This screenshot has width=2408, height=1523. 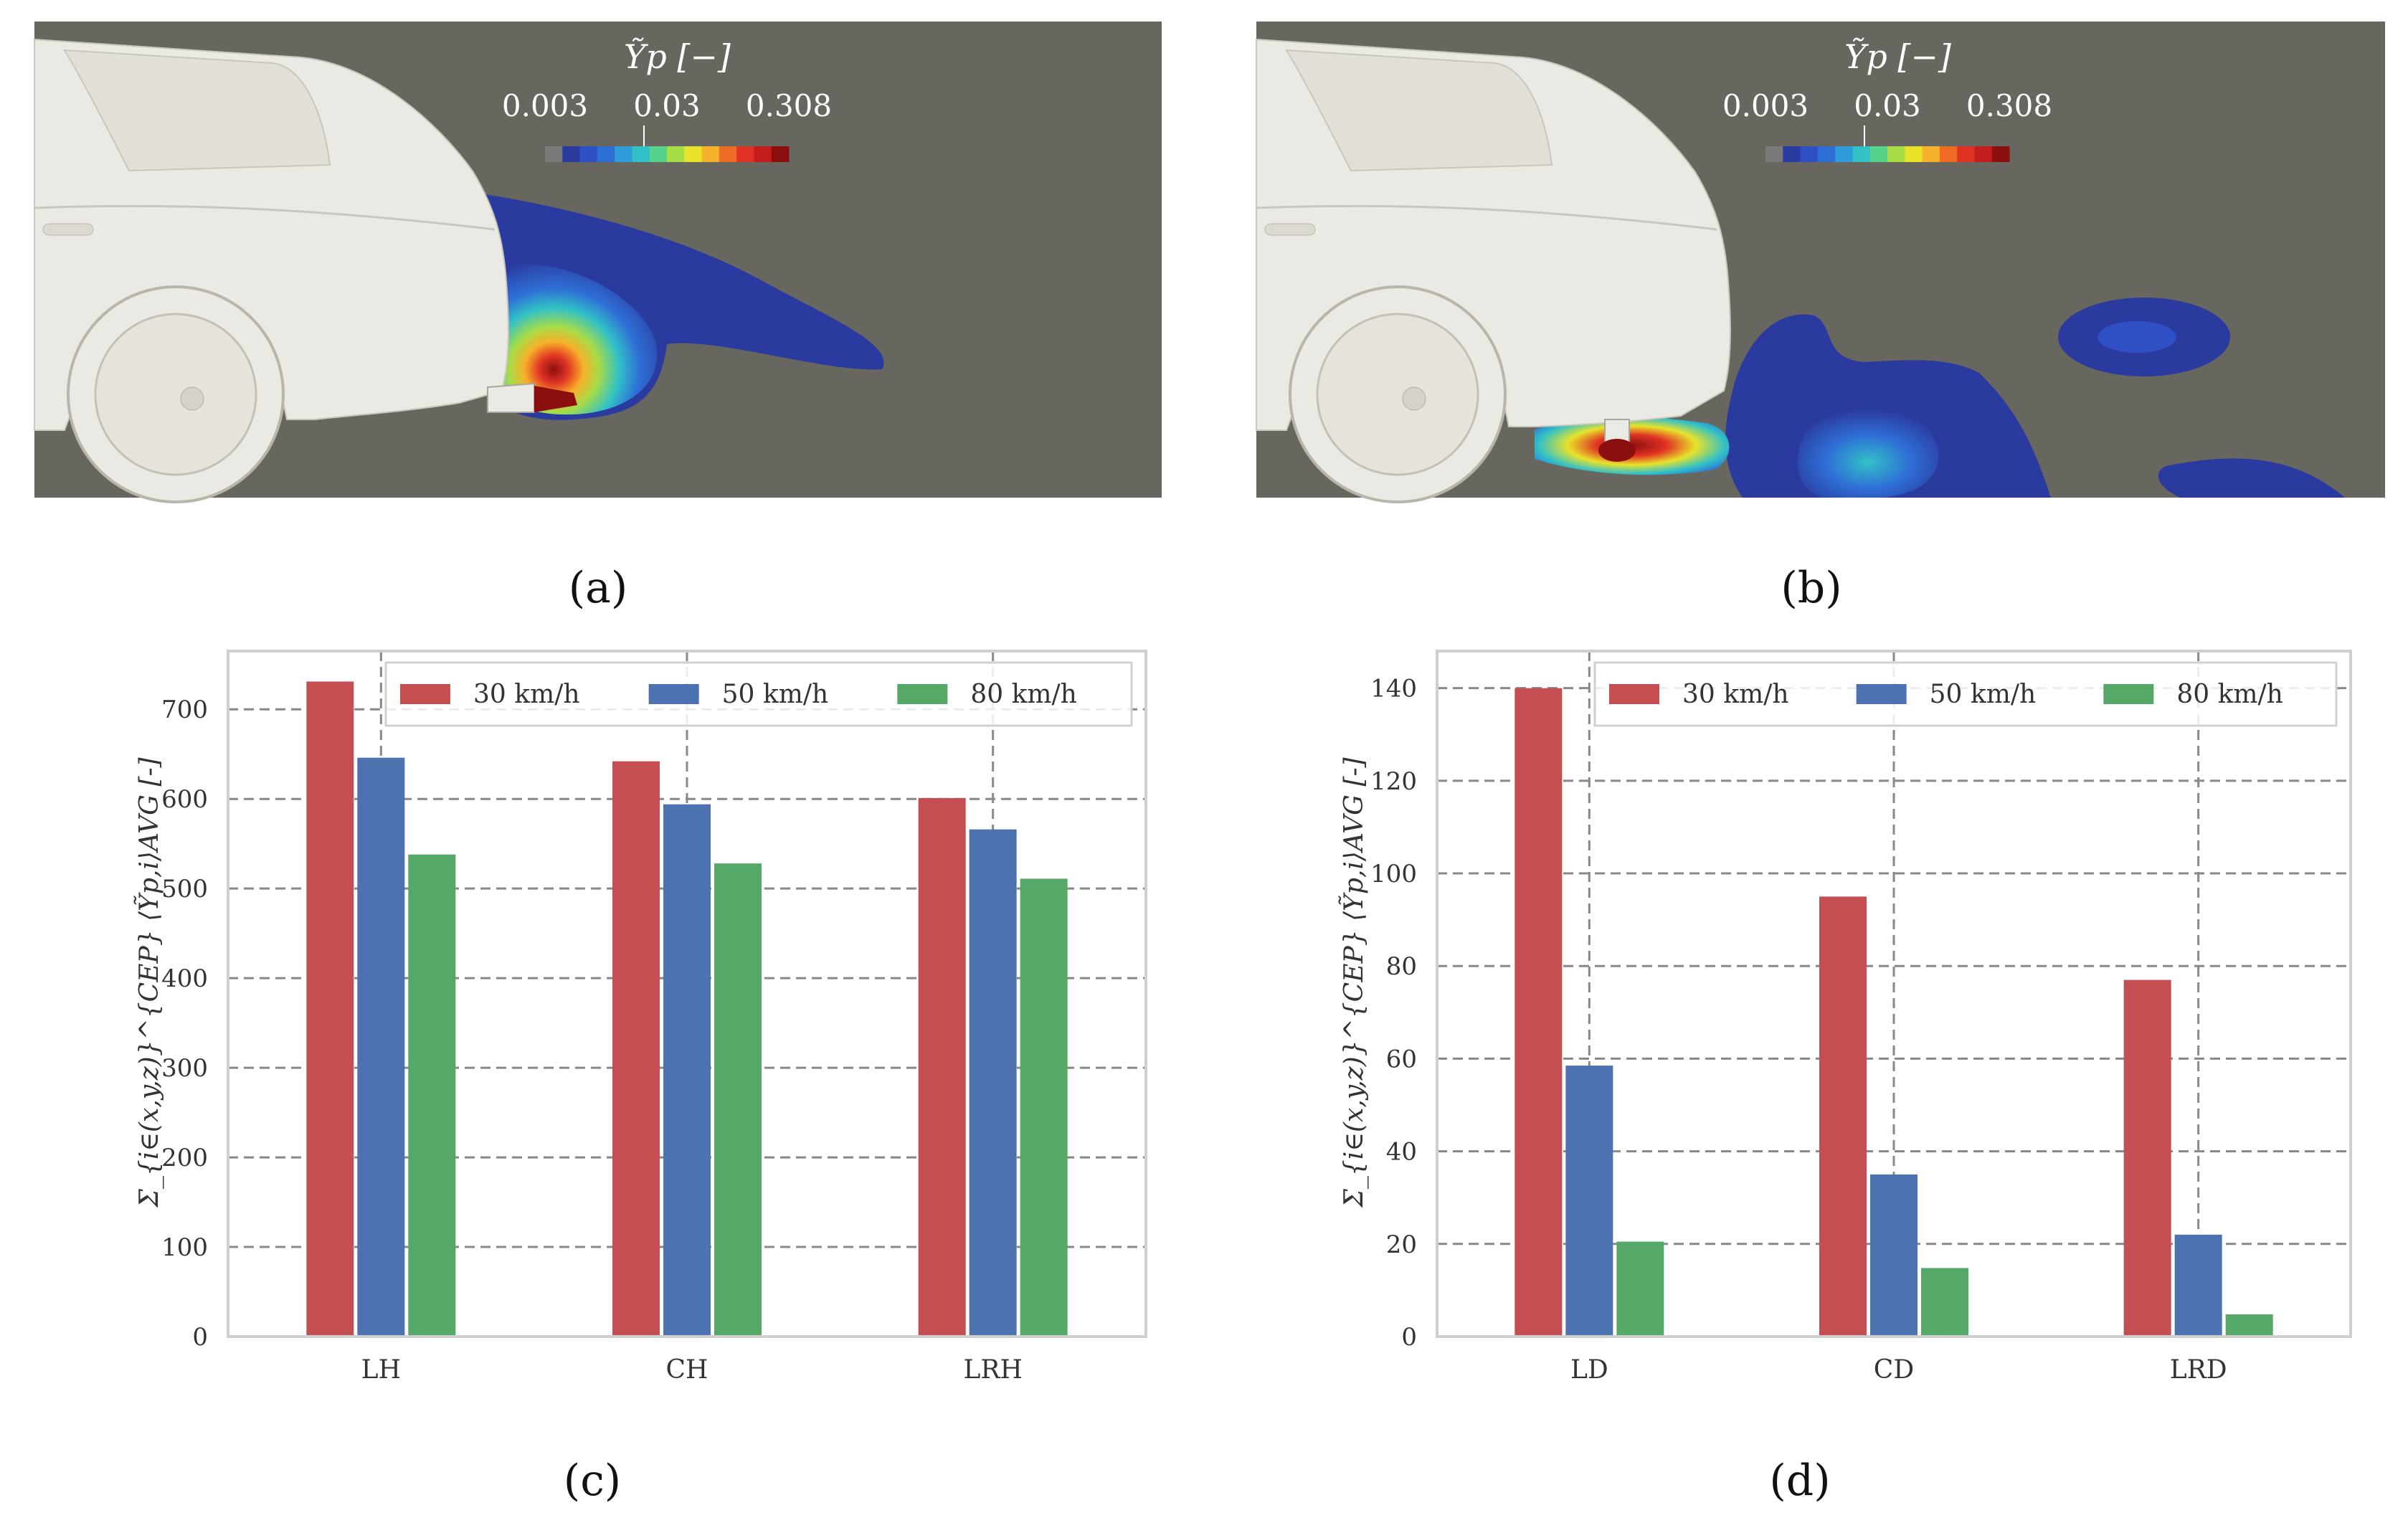 What do you see at coordinates (1617, 450) in the screenshot?
I see `sim-b-exhaust-hot` at bounding box center [1617, 450].